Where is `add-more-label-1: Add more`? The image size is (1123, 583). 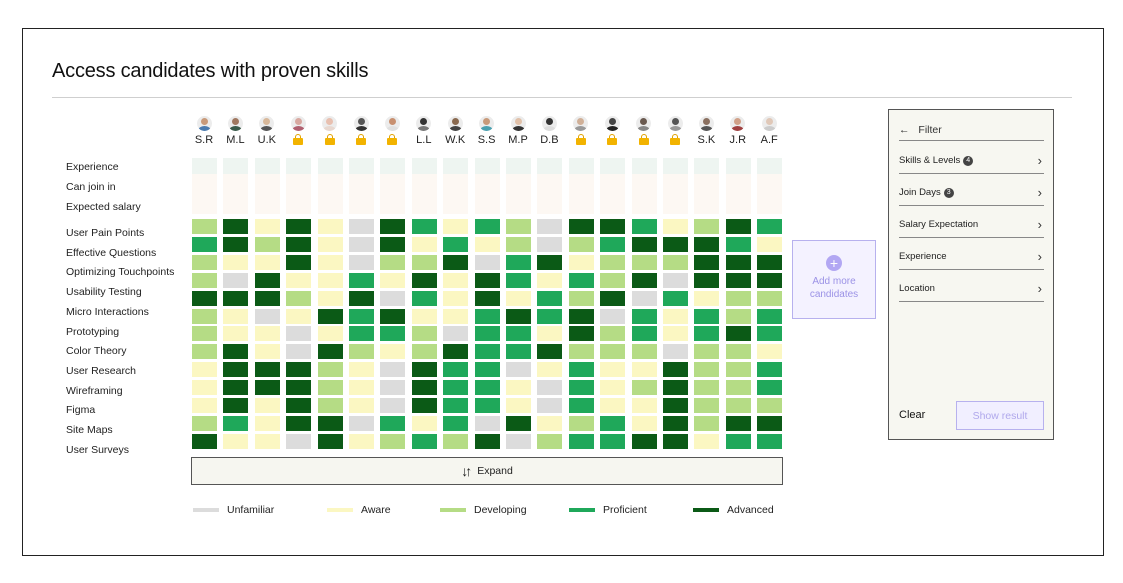
add-more-label-1: Add more is located at coordinates (834, 281).